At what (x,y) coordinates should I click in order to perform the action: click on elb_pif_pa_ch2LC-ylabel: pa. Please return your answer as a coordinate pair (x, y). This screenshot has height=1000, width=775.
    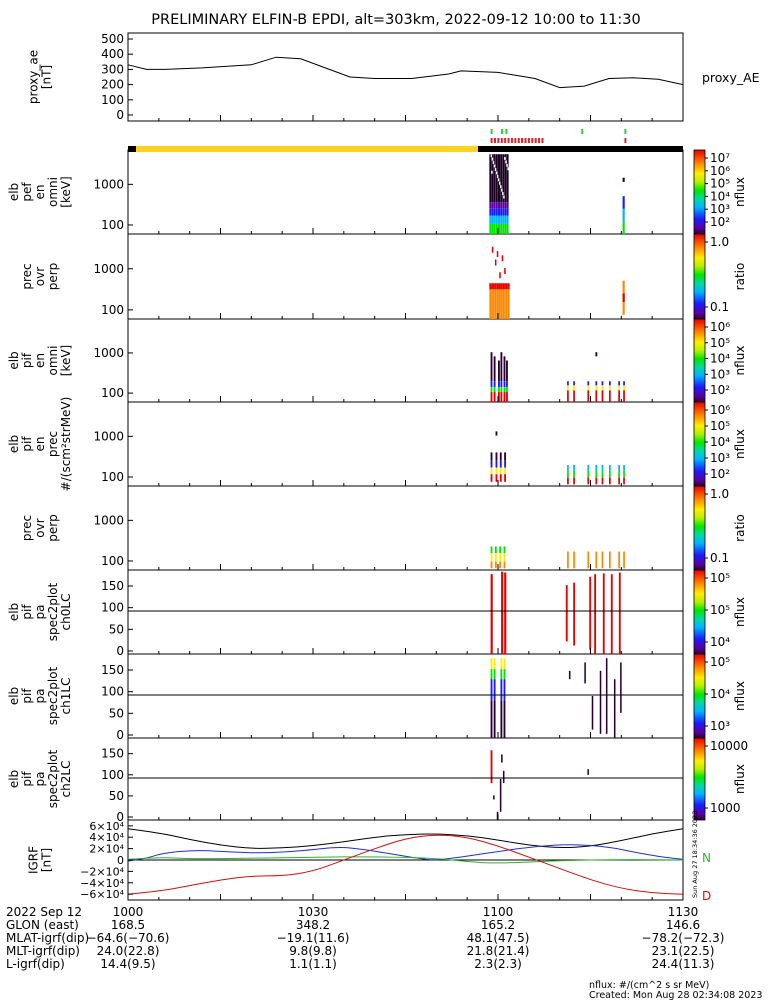
    Looking at the image, I should click on (40, 779).